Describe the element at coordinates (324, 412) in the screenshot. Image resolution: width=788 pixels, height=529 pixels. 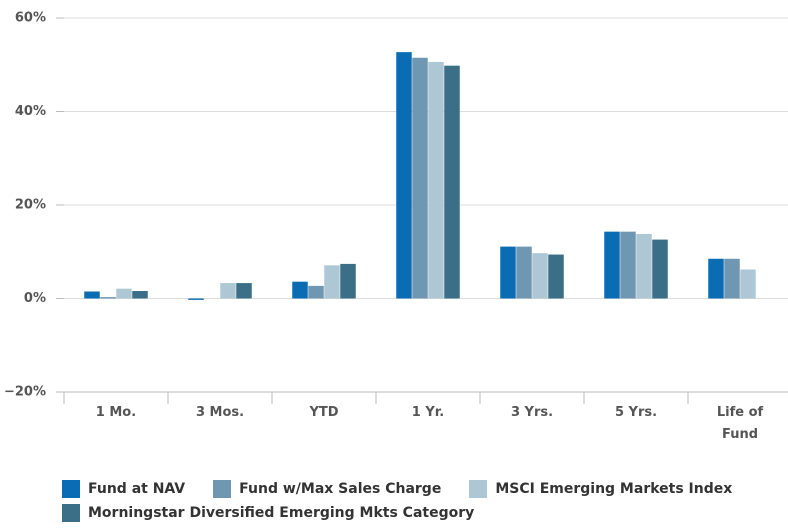
I see `x-tick-label: YTD` at that location.